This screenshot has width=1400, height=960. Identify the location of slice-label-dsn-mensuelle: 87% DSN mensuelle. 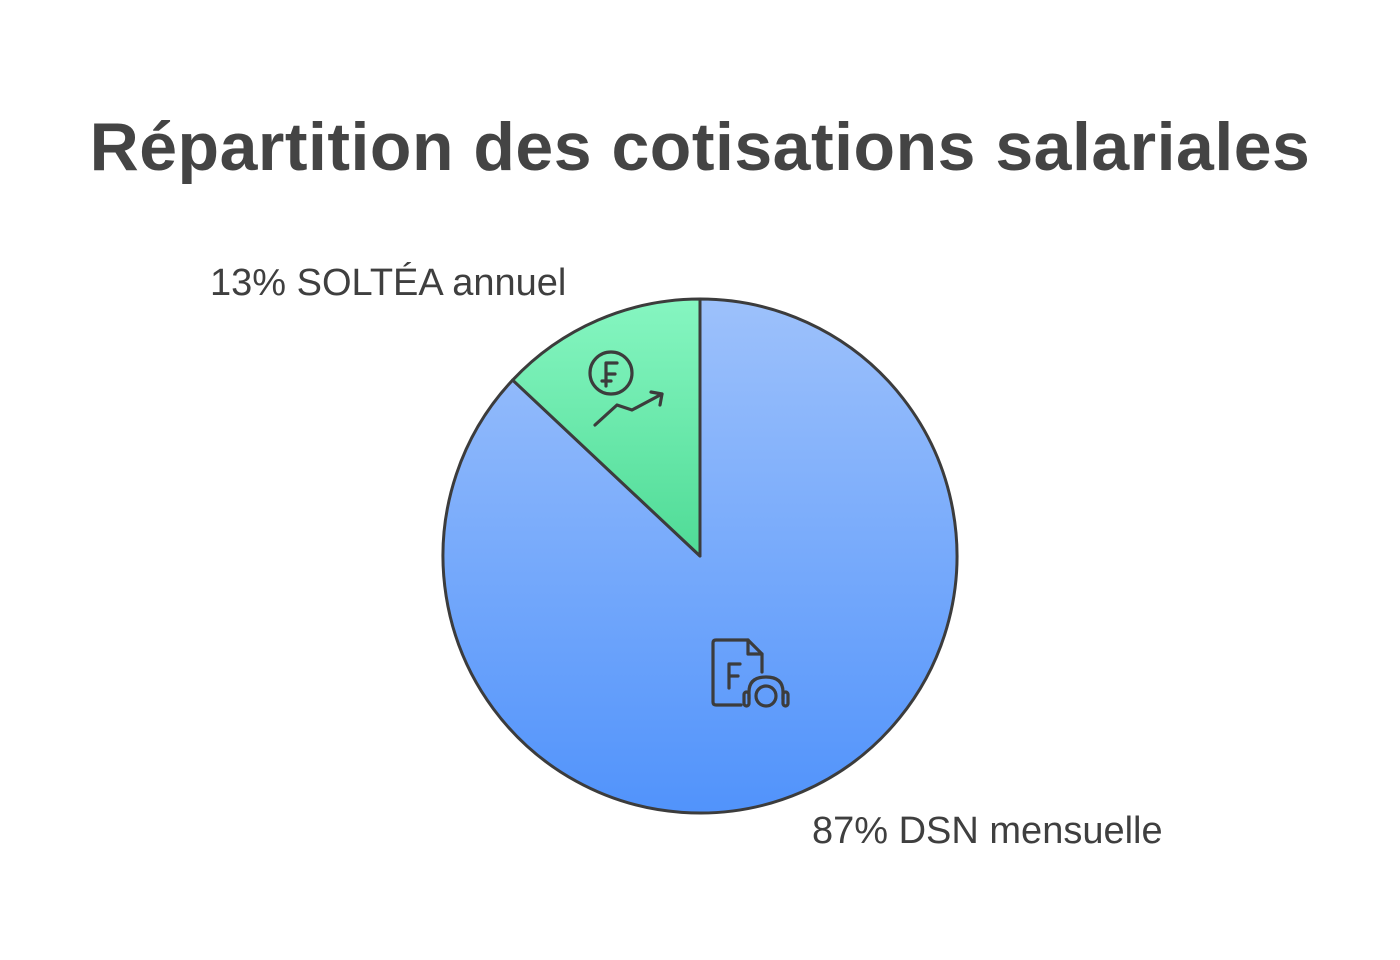
(987, 831).